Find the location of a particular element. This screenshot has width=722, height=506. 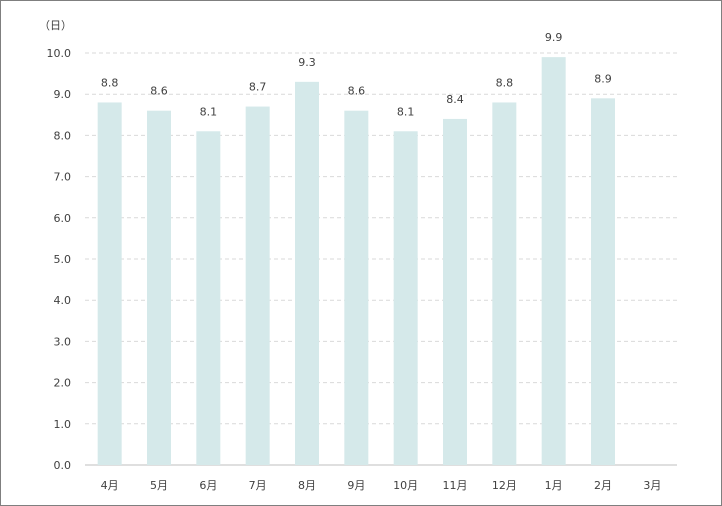

x-tick-label: 5月 is located at coordinates (159, 485).